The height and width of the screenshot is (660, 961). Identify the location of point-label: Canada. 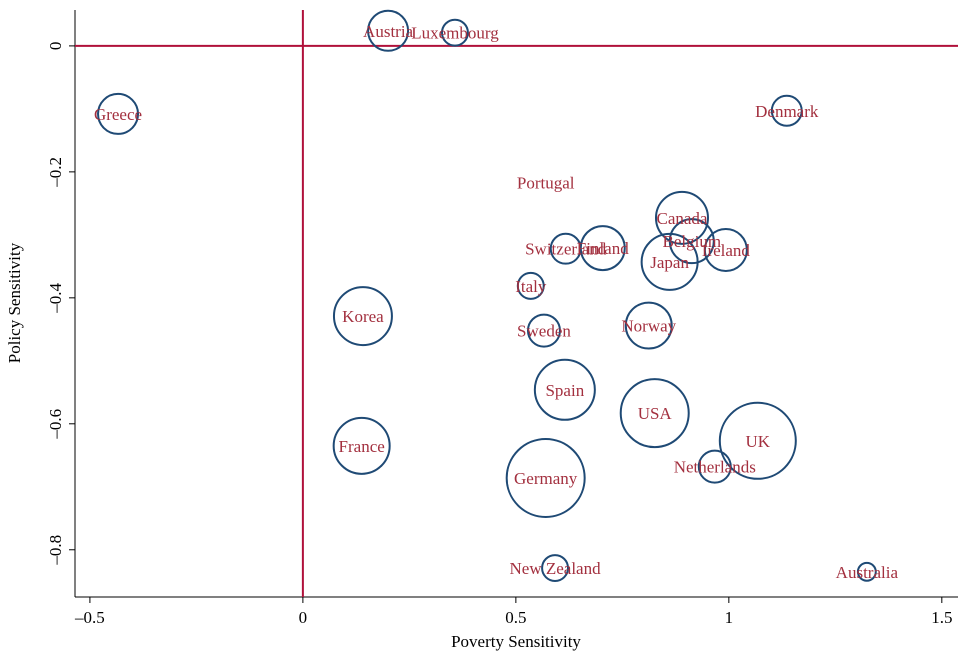
(681, 218).